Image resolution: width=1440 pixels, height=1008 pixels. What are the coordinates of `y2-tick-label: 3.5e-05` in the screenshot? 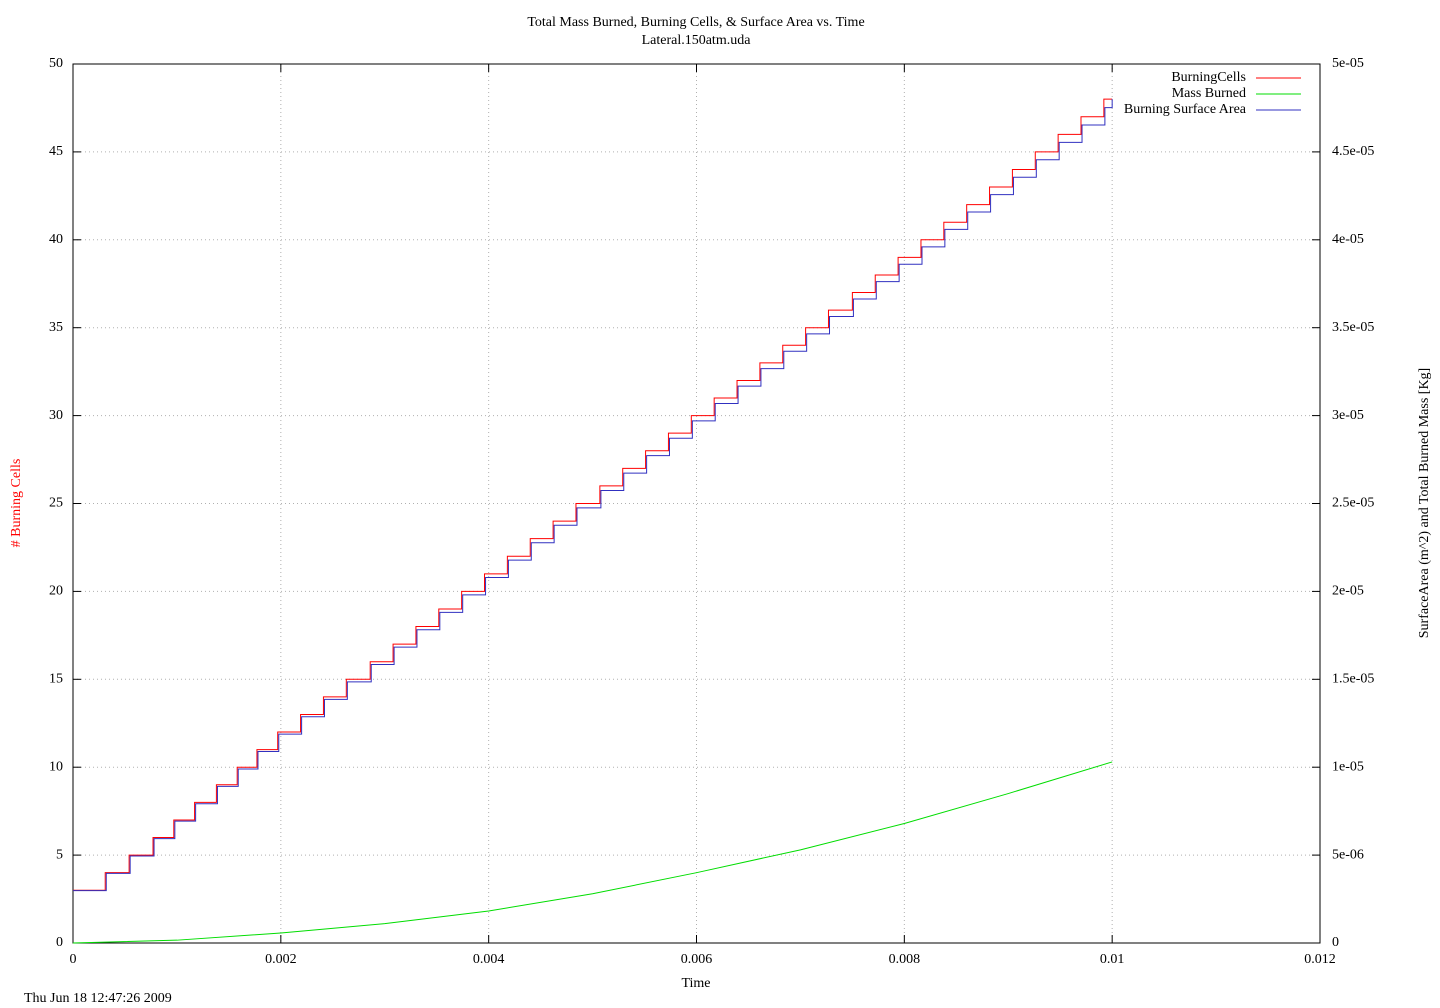 It's located at (1353, 327).